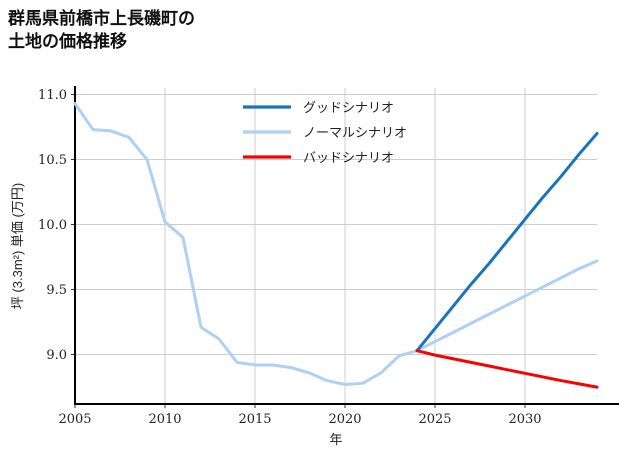 This screenshot has width=621, height=465. I want to click on series-line-バッドシナリオ, so click(507, 369).